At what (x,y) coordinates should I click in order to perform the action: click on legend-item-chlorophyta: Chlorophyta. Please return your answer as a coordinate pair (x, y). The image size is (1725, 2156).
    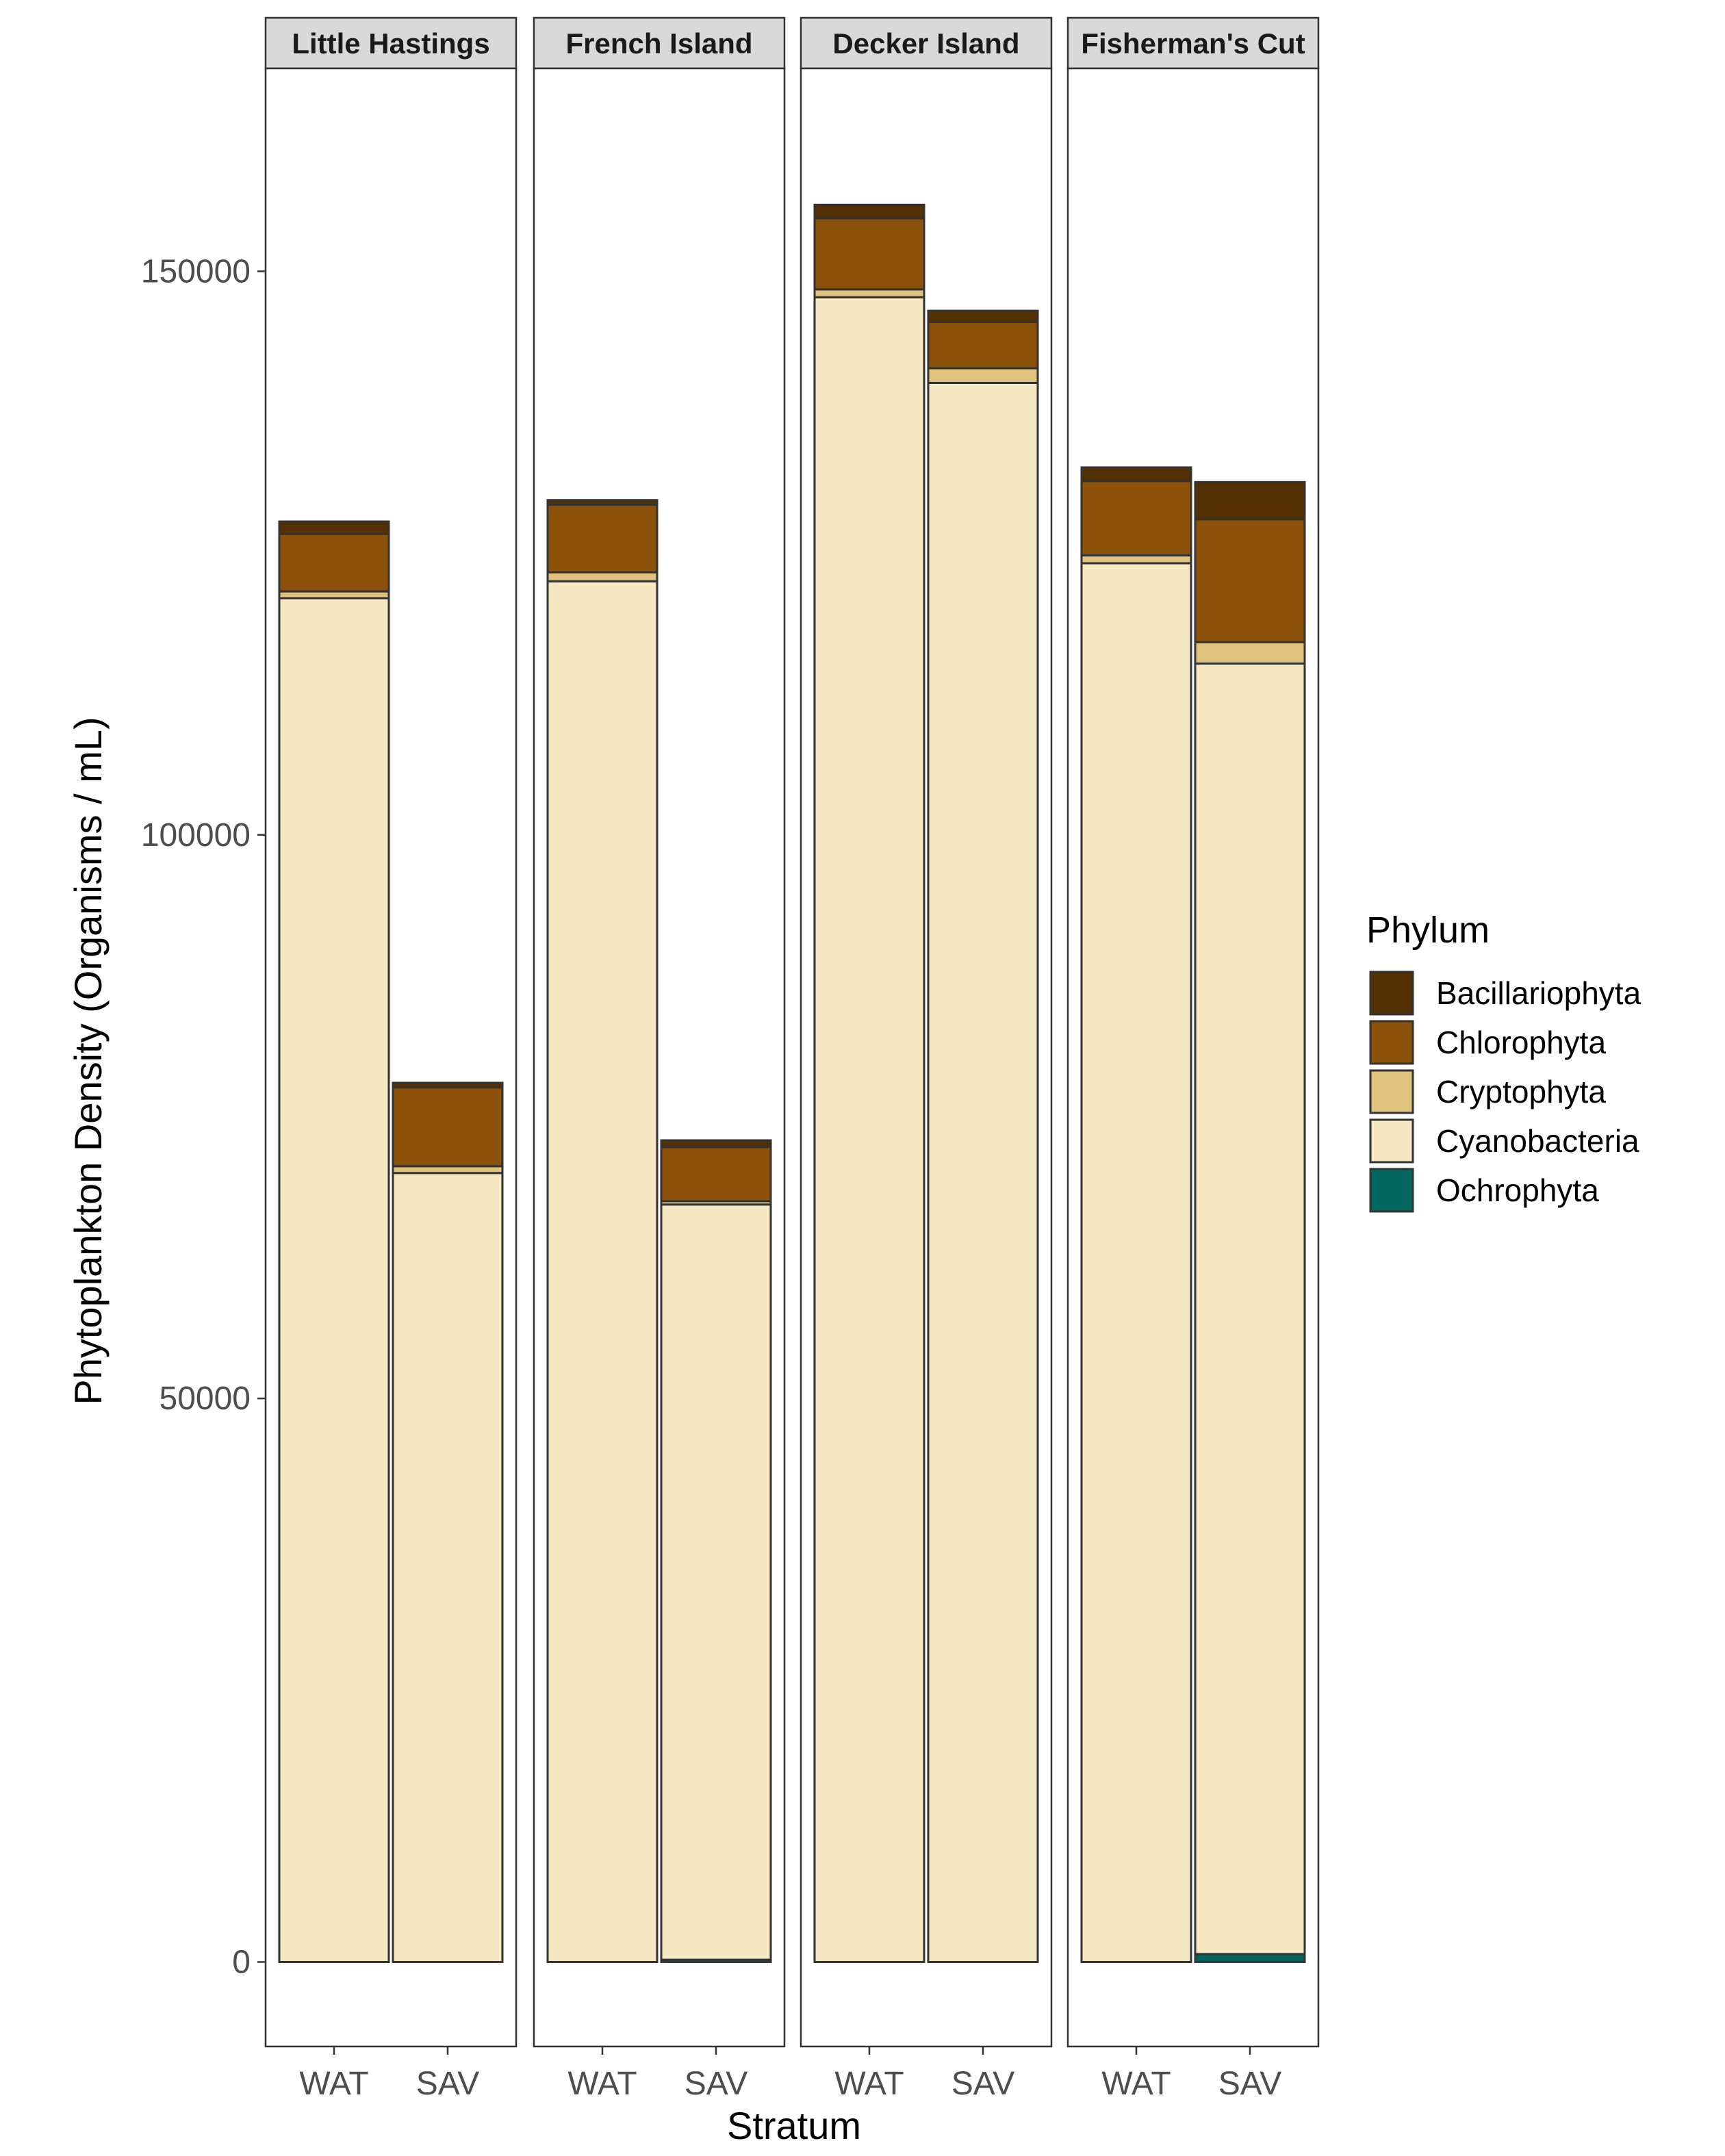
    Looking at the image, I should click on (1487, 1042).